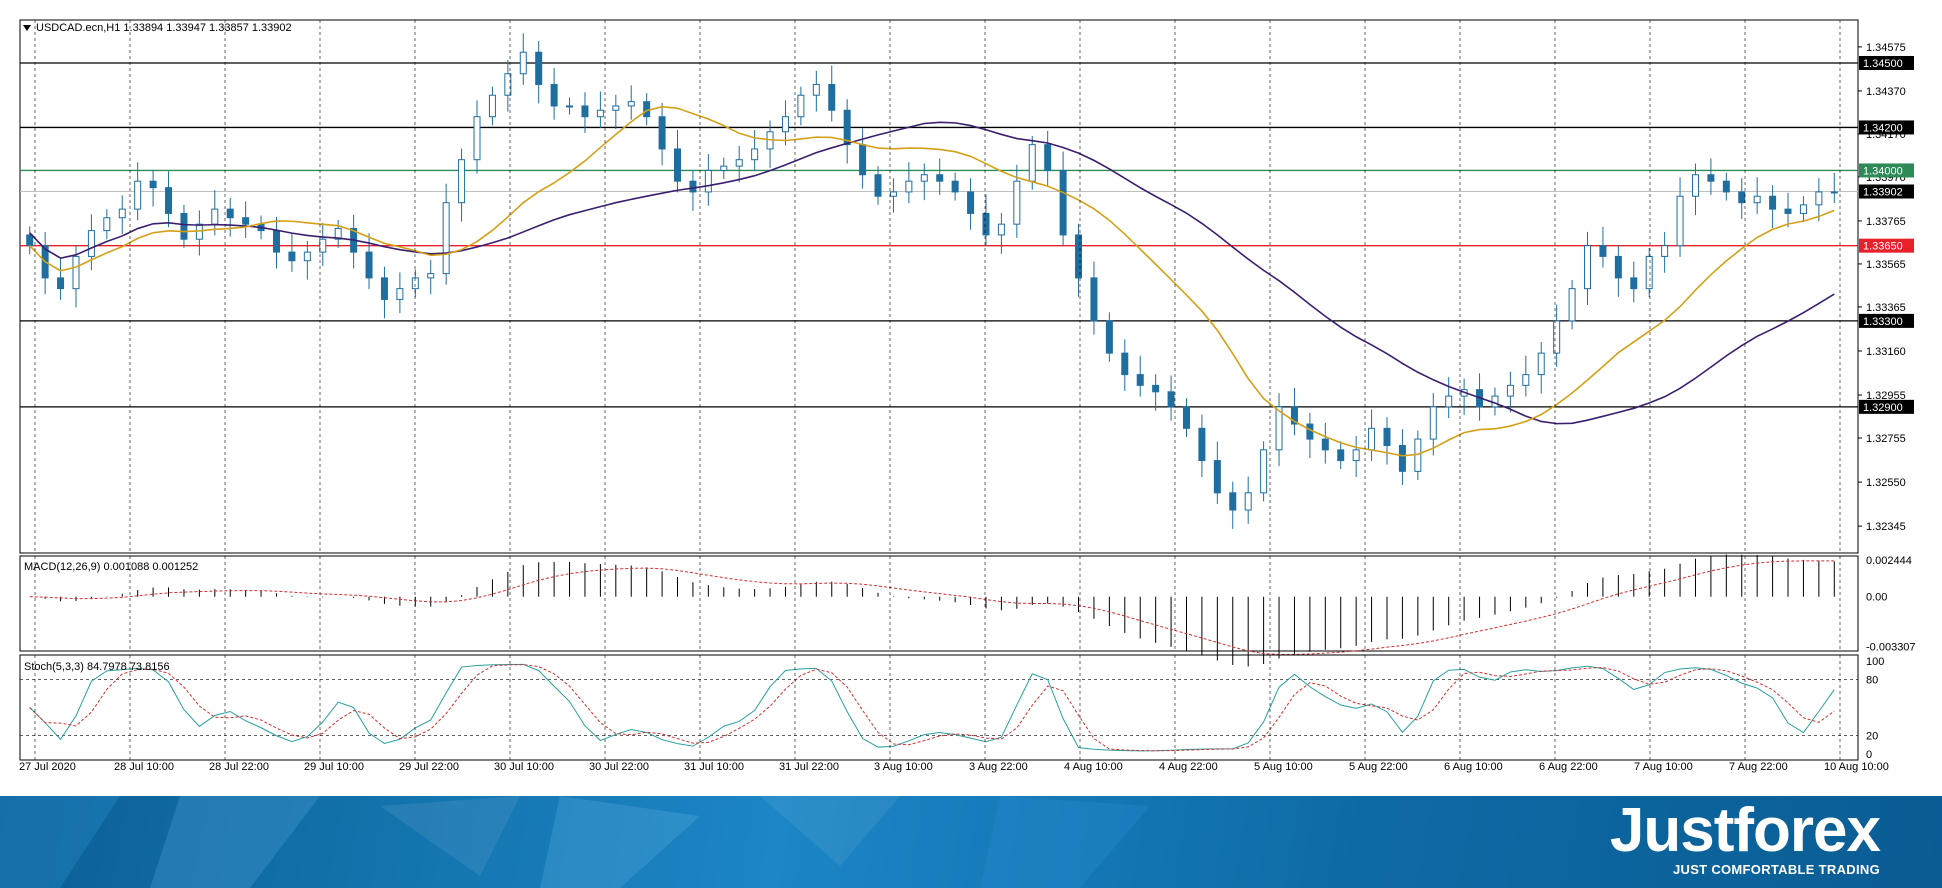 This screenshot has height=888, width=1942. I want to click on level-label: 1.33650, so click(1883, 247).